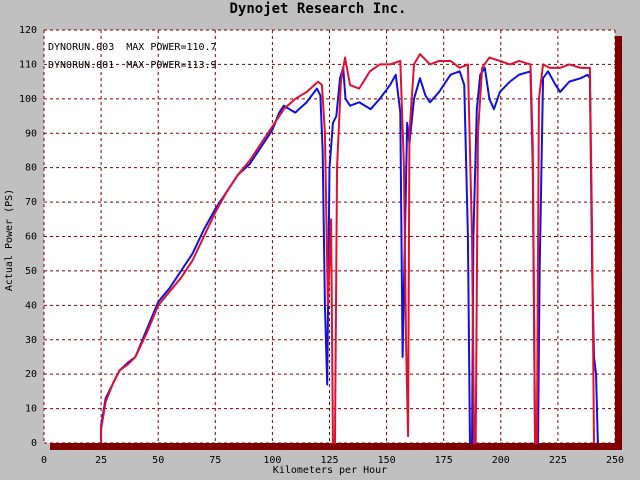 The width and height of the screenshot is (640, 480). What do you see at coordinates (387, 460) in the screenshot?
I see `x-tick-label: 150` at bounding box center [387, 460].